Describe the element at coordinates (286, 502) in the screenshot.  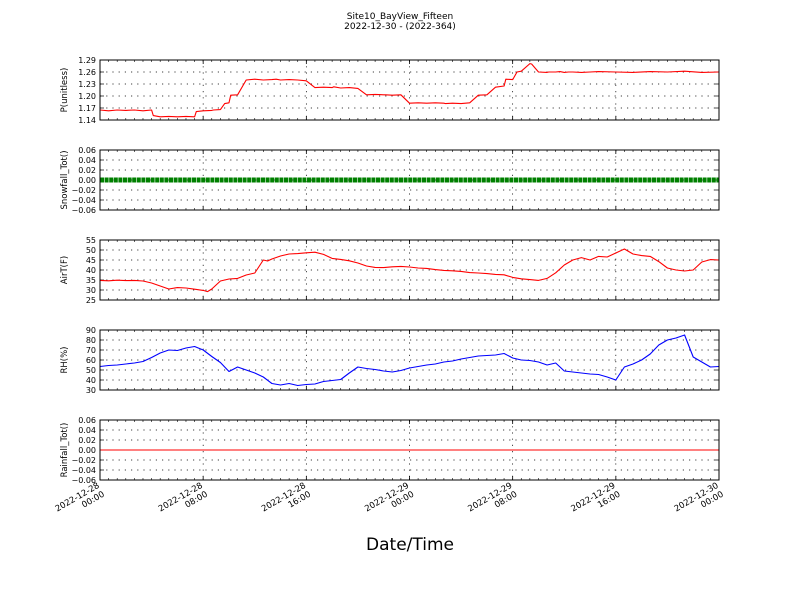
I see `x-tick-label: 2022-12-2816:00` at that location.